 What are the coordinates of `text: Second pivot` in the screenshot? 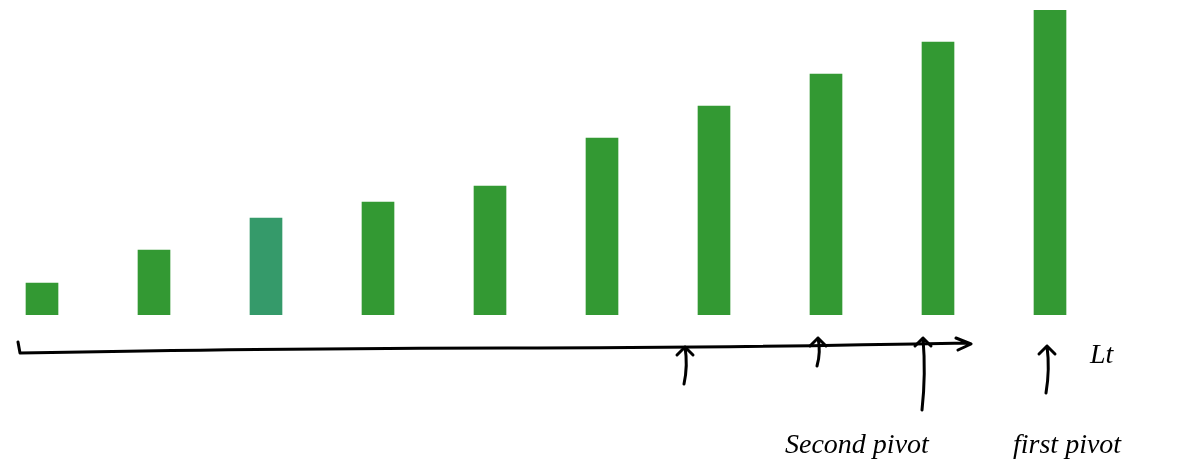 It's located at (857, 444).